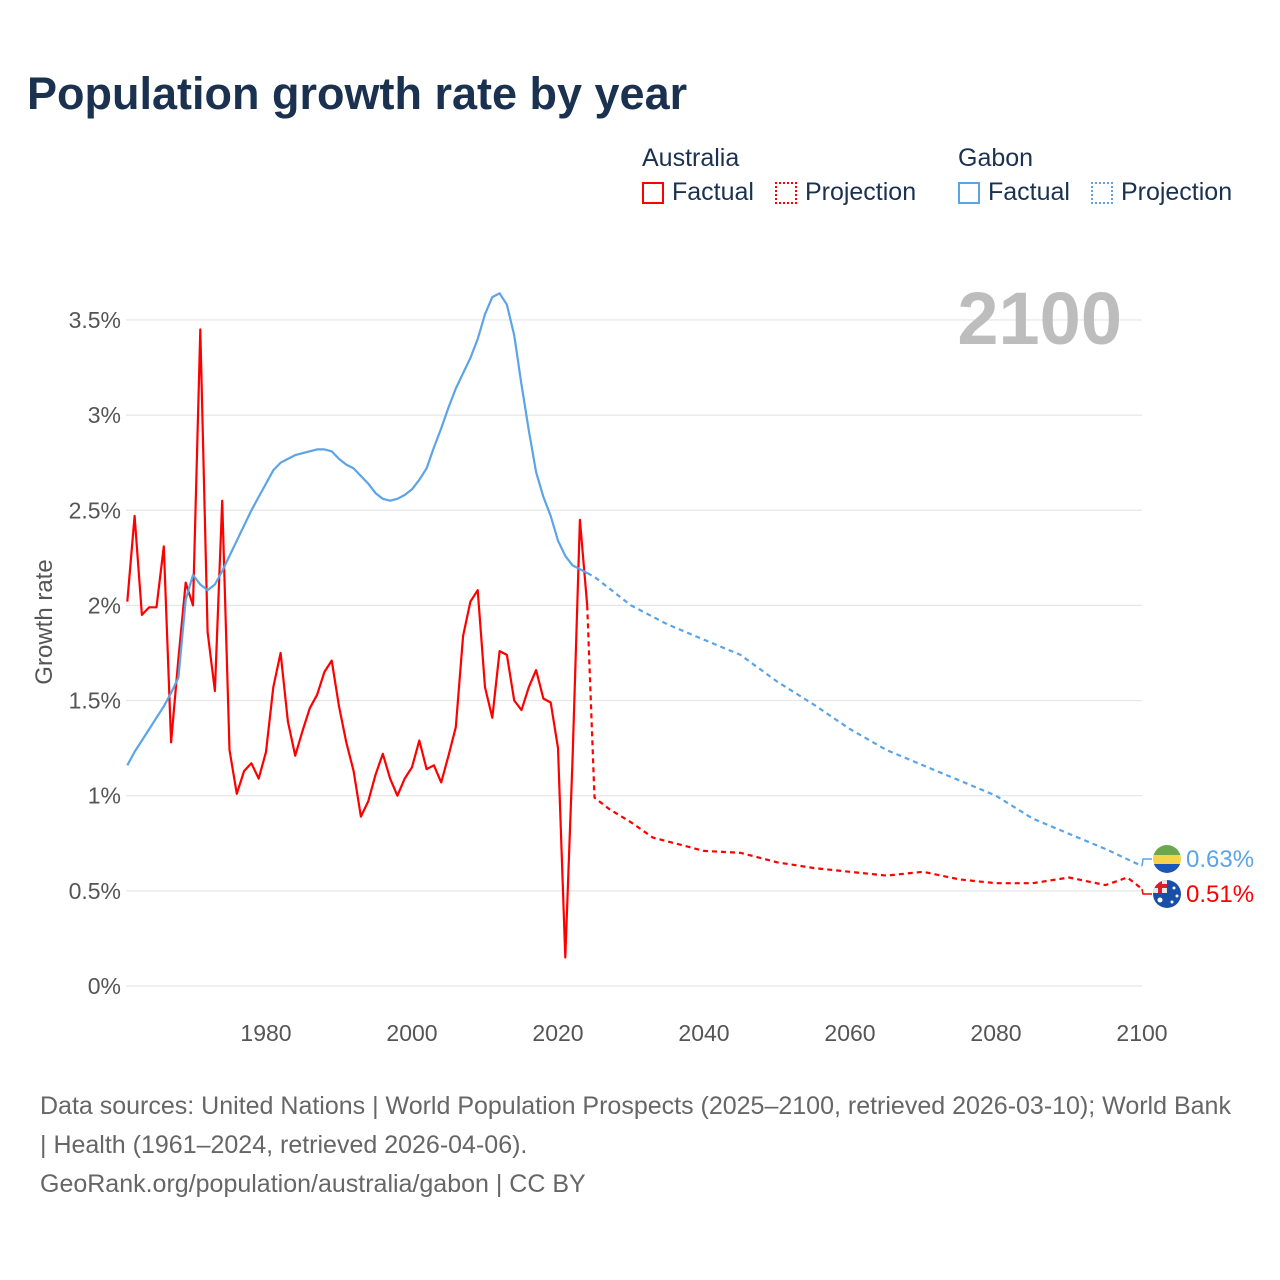  Describe the element at coordinates (849, 1033) in the screenshot. I see `x-tick-label: 2060` at that location.